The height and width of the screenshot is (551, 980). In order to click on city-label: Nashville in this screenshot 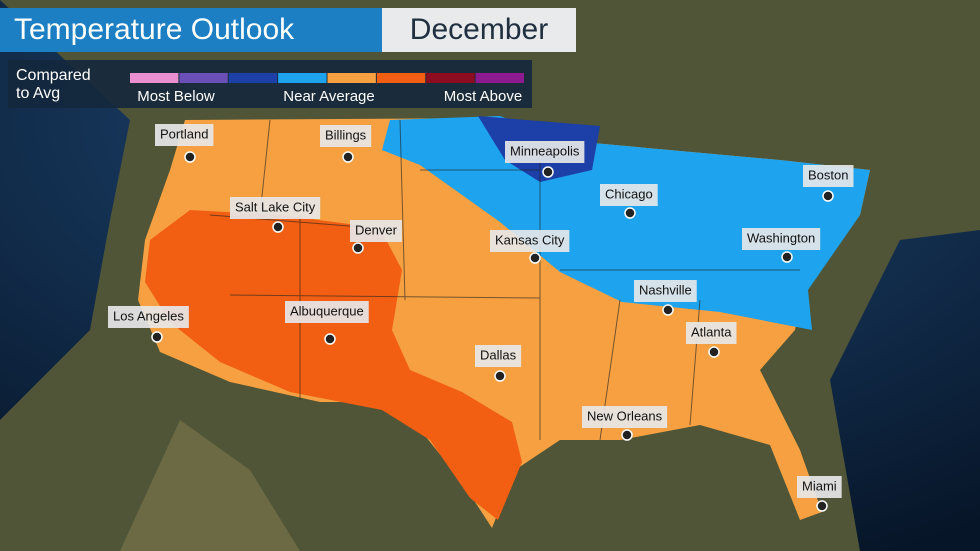, I will do `click(665, 289)`.